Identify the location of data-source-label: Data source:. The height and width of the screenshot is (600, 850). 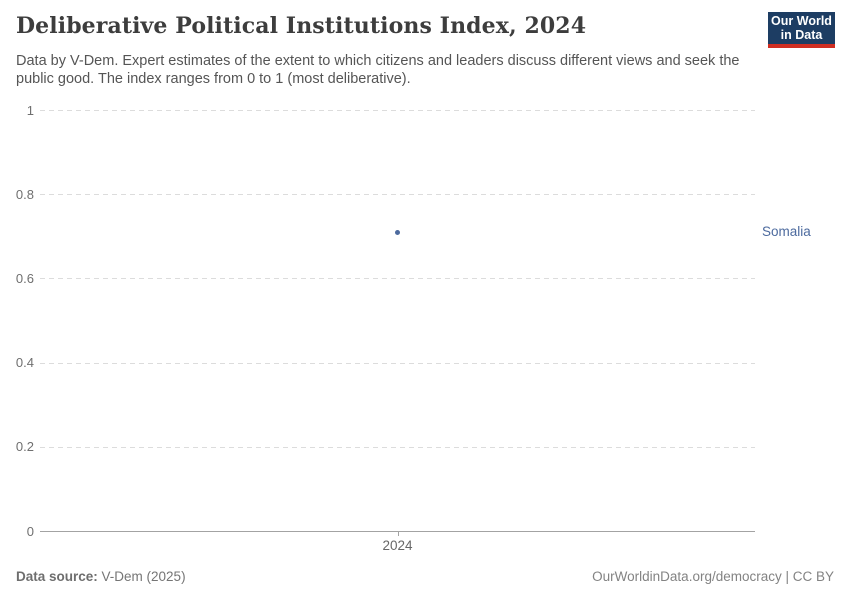
(57, 576).